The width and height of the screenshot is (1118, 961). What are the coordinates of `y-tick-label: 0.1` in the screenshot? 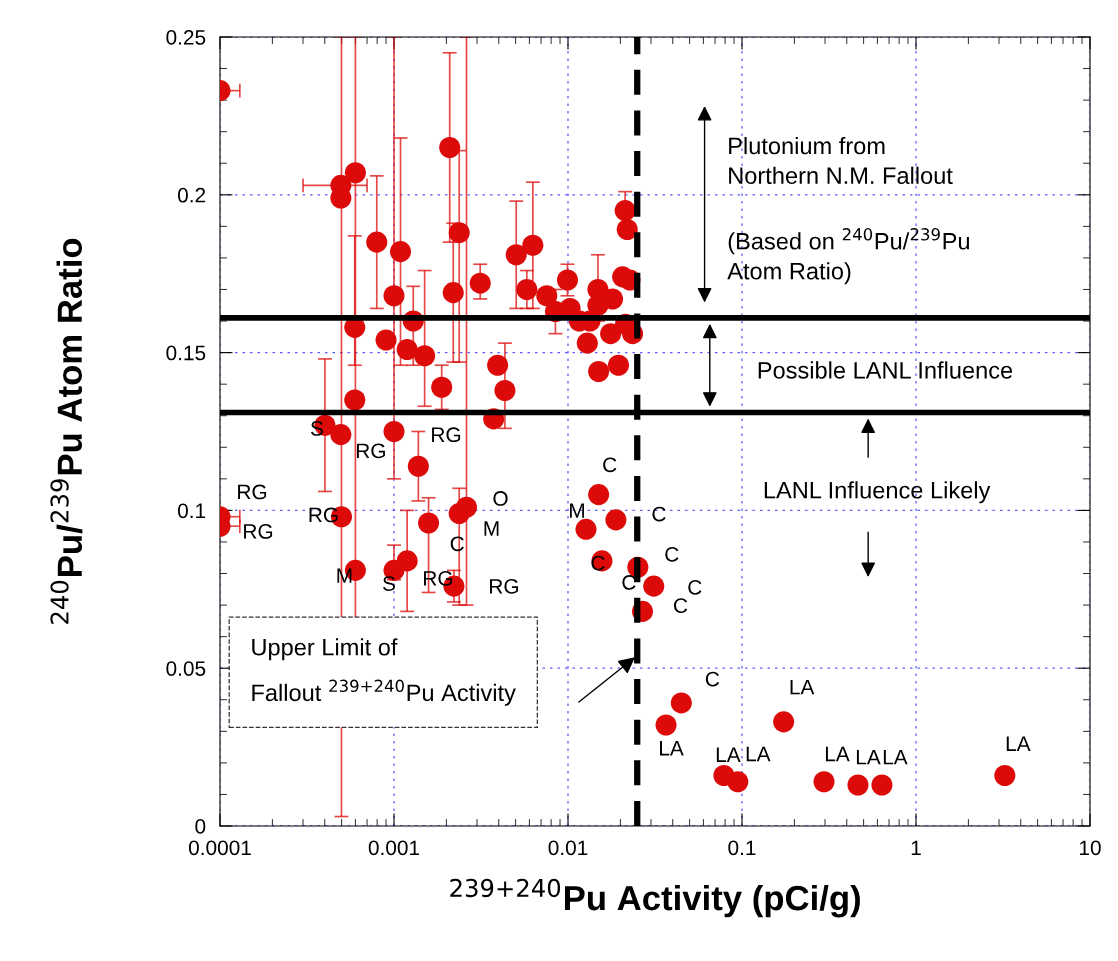 It's located at (191, 511).